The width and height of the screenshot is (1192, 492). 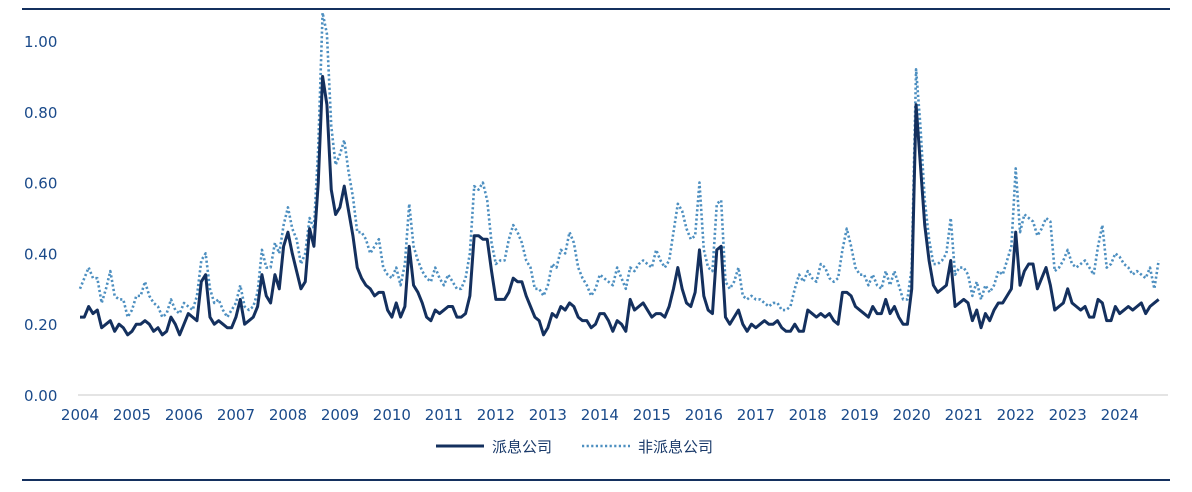 What do you see at coordinates (522, 447) in the screenshot?
I see `legend-label-dividend: 派息公司` at bounding box center [522, 447].